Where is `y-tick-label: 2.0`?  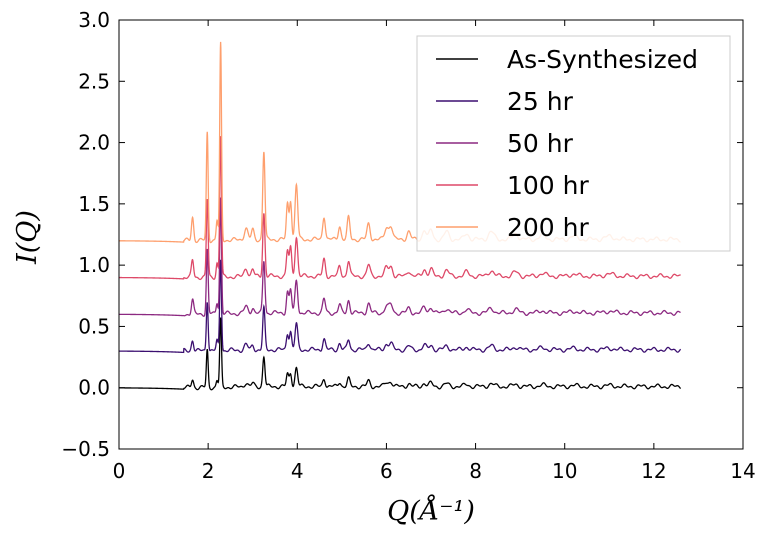
y-tick-label: 2.0 is located at coordinates (94, 143).